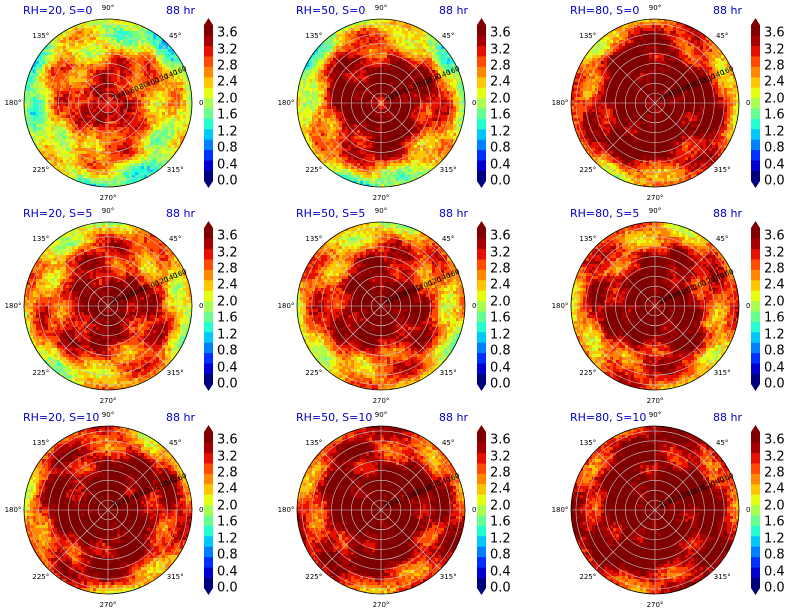  I want to click on colorbar-tick-label: 0.0, so click(774, 384).